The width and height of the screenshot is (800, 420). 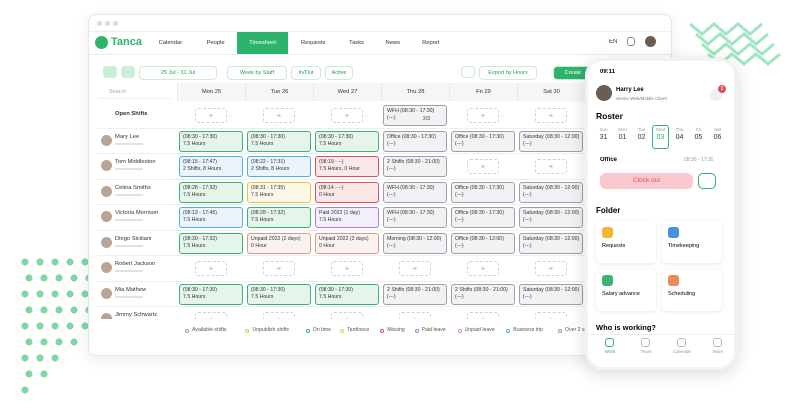 What do you see at coordinates (279, 192) in the screenshot?
I see `shift-cell: (08:31 - 17:35) 7.5 Hours` at bounding box center [279, 192].